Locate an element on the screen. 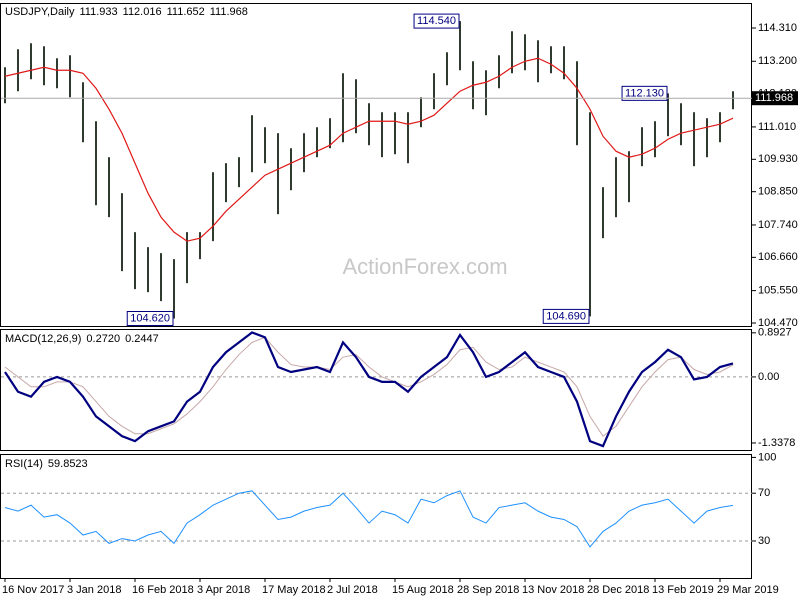 This screenshot has width=800, height=600. panel-header: 0.2447 is located at coordinates (142, 339).